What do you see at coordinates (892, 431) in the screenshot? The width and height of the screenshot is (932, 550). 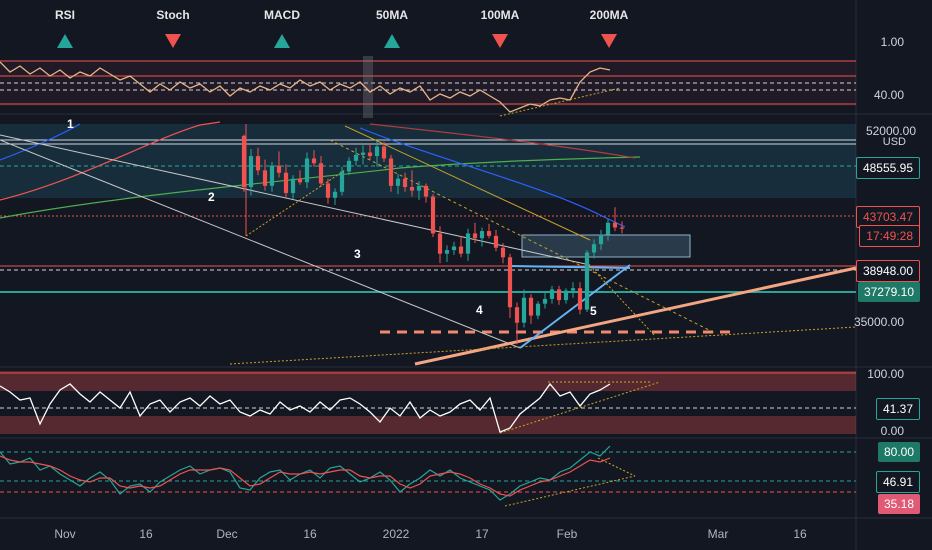 I see `rsi-tick-0: 0.00` at bounding box center [892, 431].